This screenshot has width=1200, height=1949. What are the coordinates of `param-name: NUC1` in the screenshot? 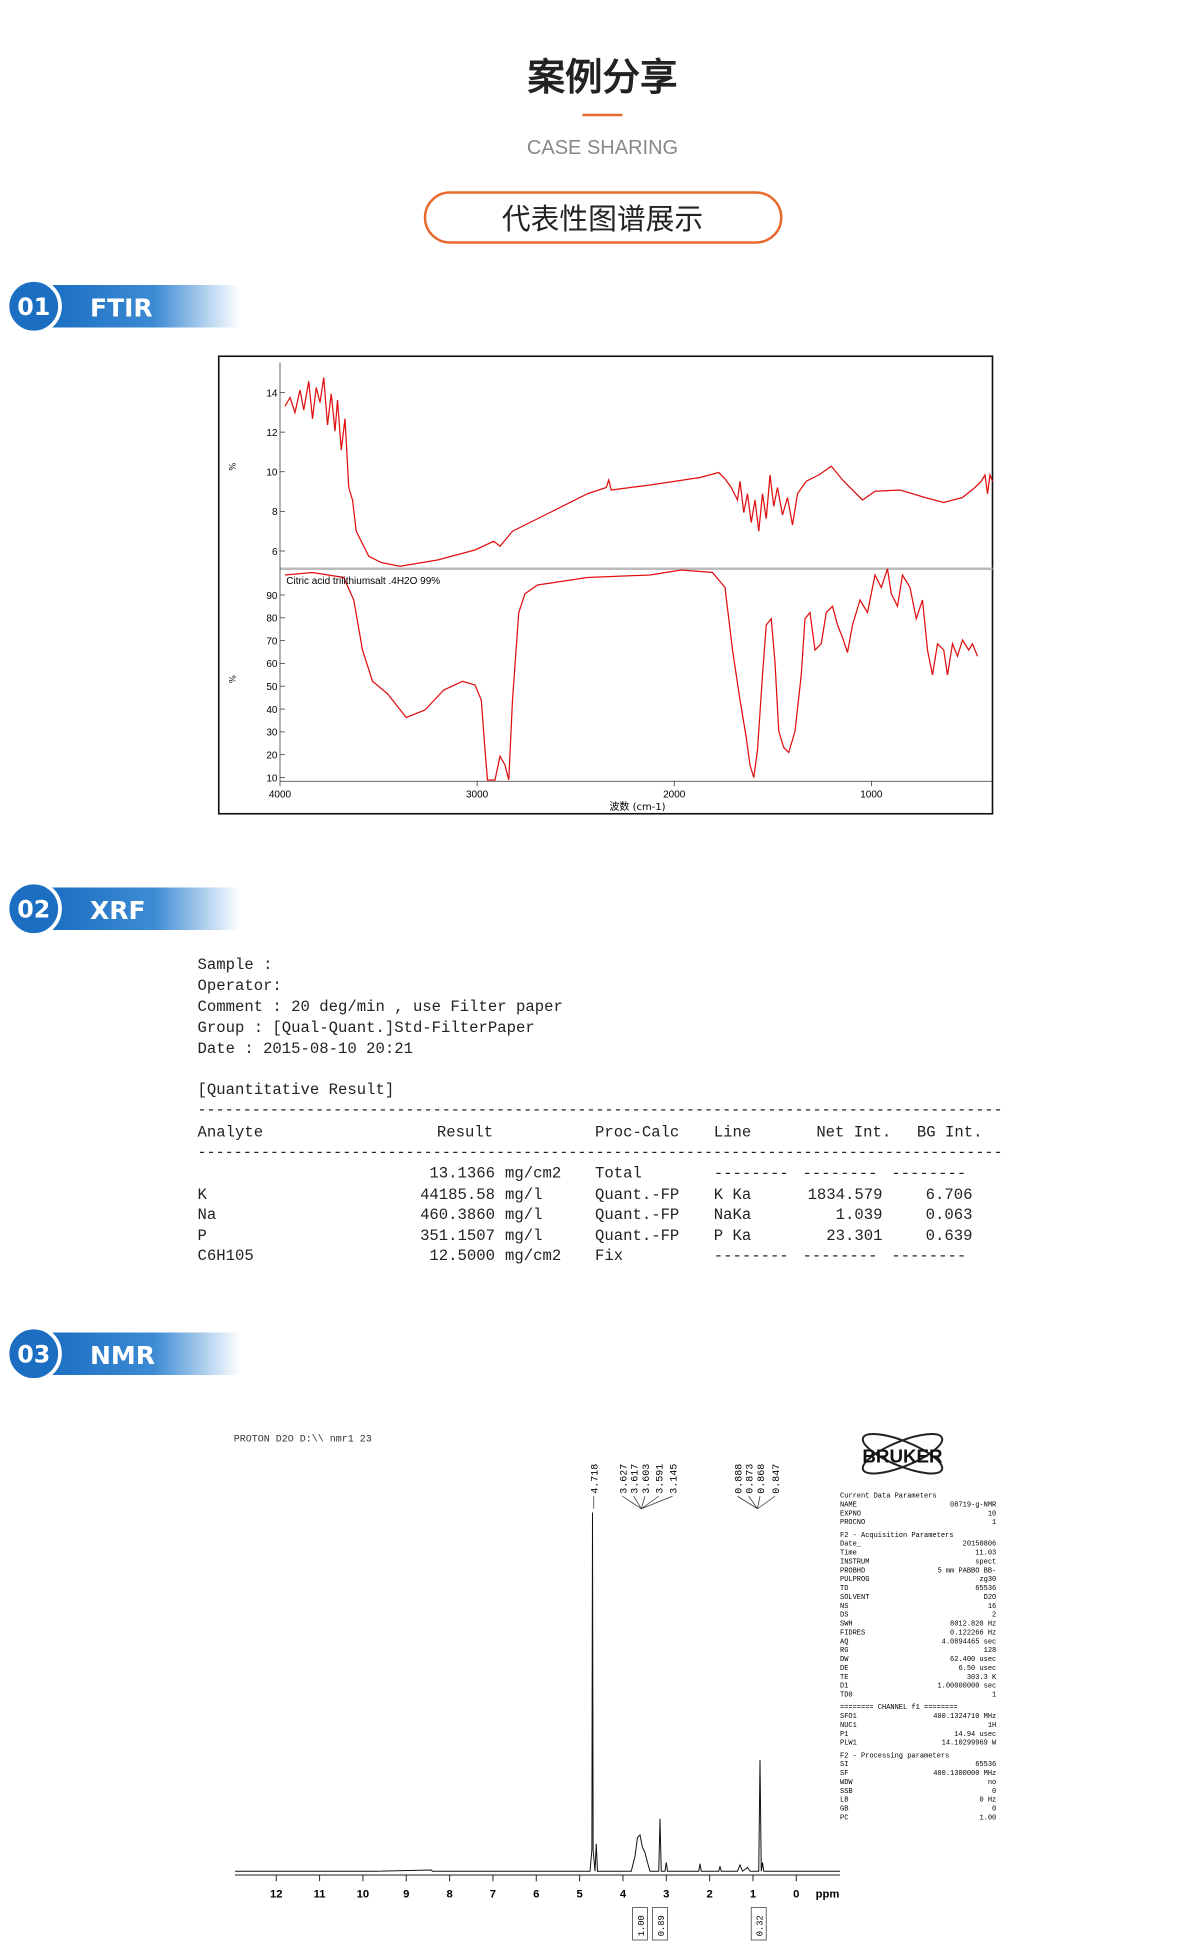 It's located at (848, 1726).